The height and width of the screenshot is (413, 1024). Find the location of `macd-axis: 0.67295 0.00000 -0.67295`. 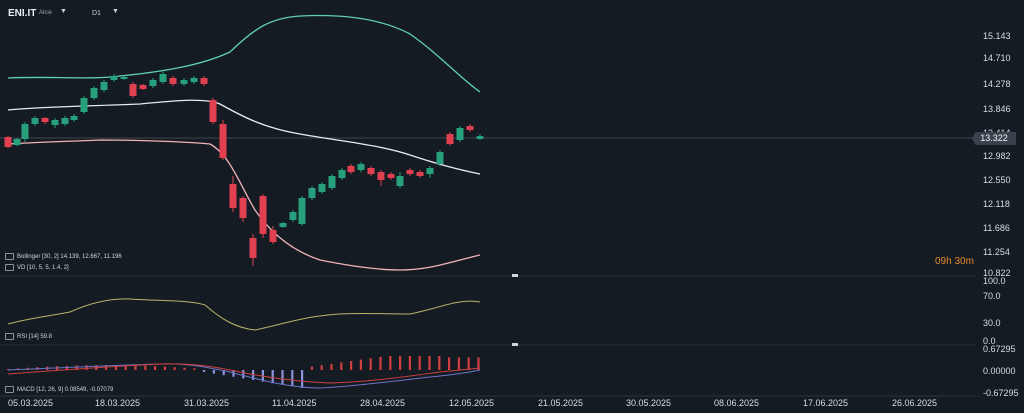

macd-axis: 0.67295 0.00000 -0.67295 is located at coordinates (1001, 371).